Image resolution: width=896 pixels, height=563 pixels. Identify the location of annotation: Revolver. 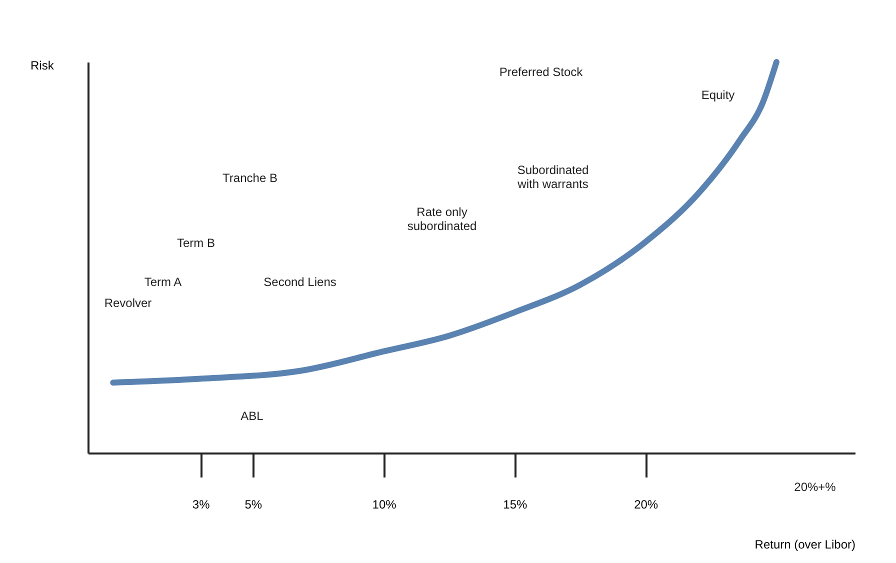
(128, 303).